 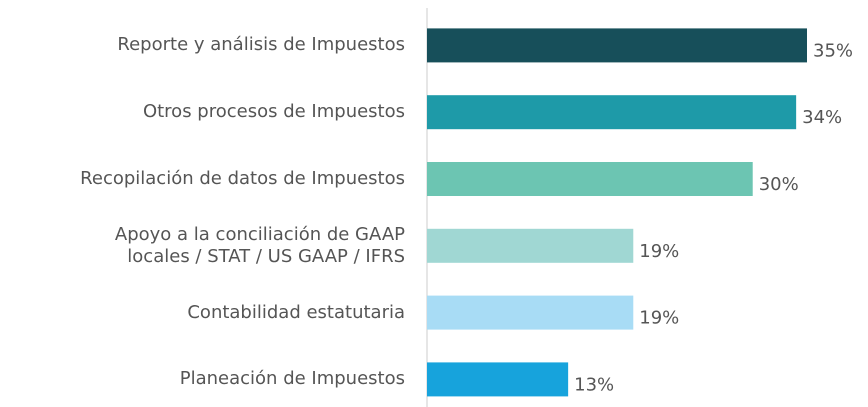 What do you see at coordinates (594, 384) in the screenshot?
I see `value-label: 13%` at bounding box center [594, 384].